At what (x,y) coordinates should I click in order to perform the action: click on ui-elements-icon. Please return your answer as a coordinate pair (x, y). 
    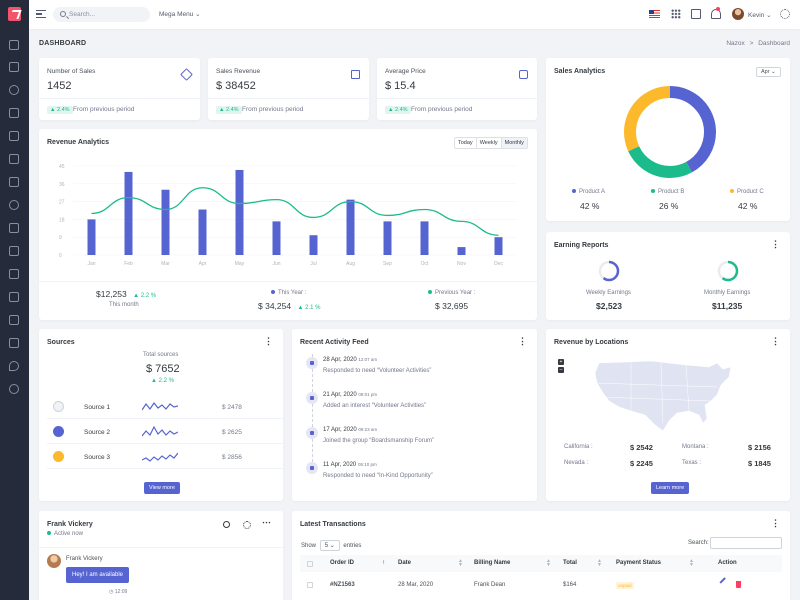
    Looking at the image, I should click on (14, 274).